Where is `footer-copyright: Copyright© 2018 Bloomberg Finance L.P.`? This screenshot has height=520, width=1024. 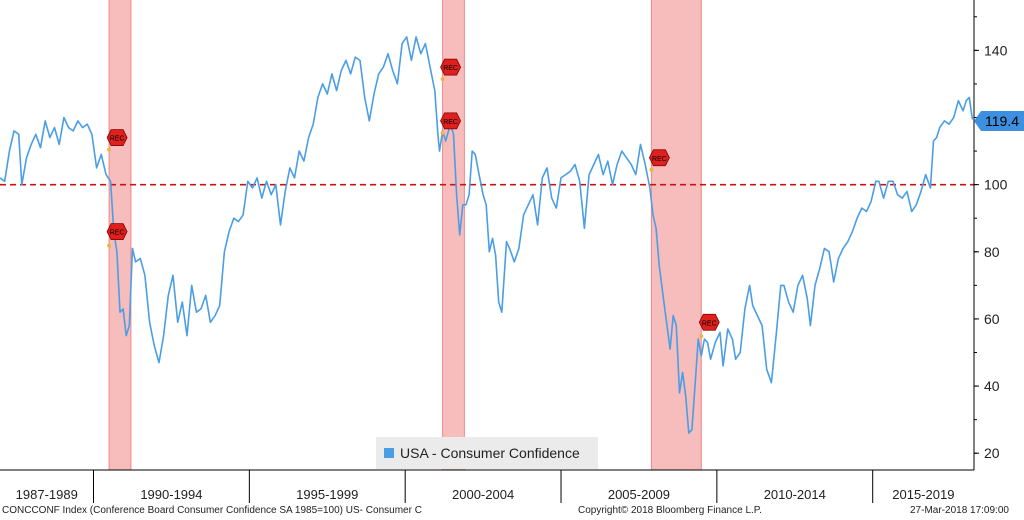
footer-copyright: Copyright© 2018 Bloomberg Finance L.P. is located at coordinates (670, 510).